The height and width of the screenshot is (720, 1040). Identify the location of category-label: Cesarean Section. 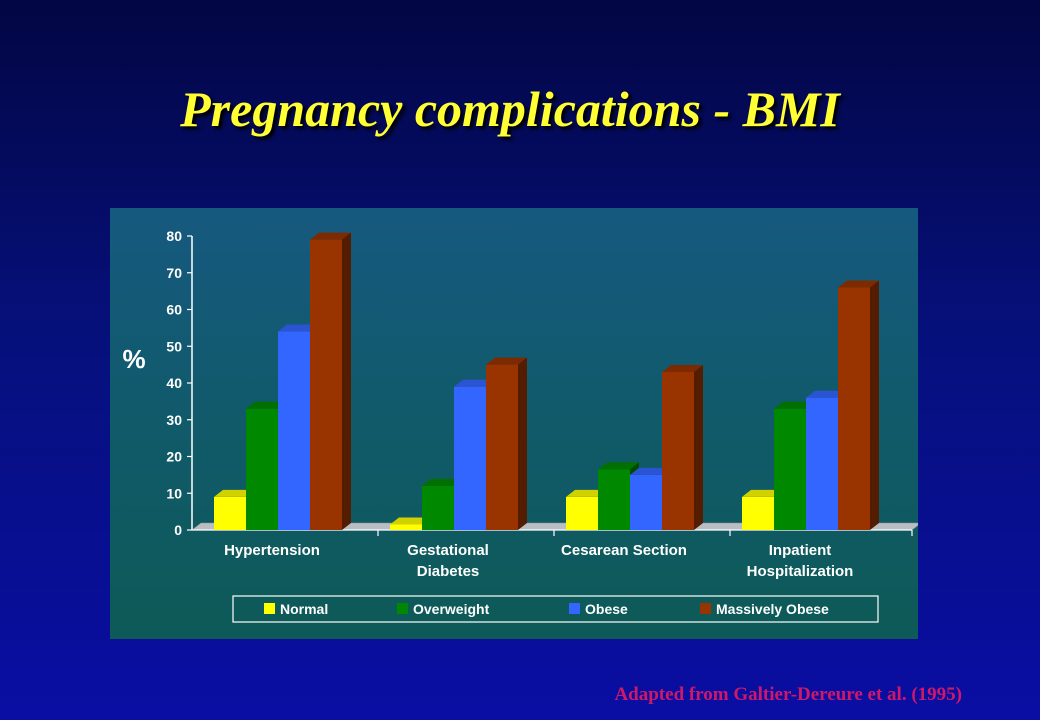
(624, 550).